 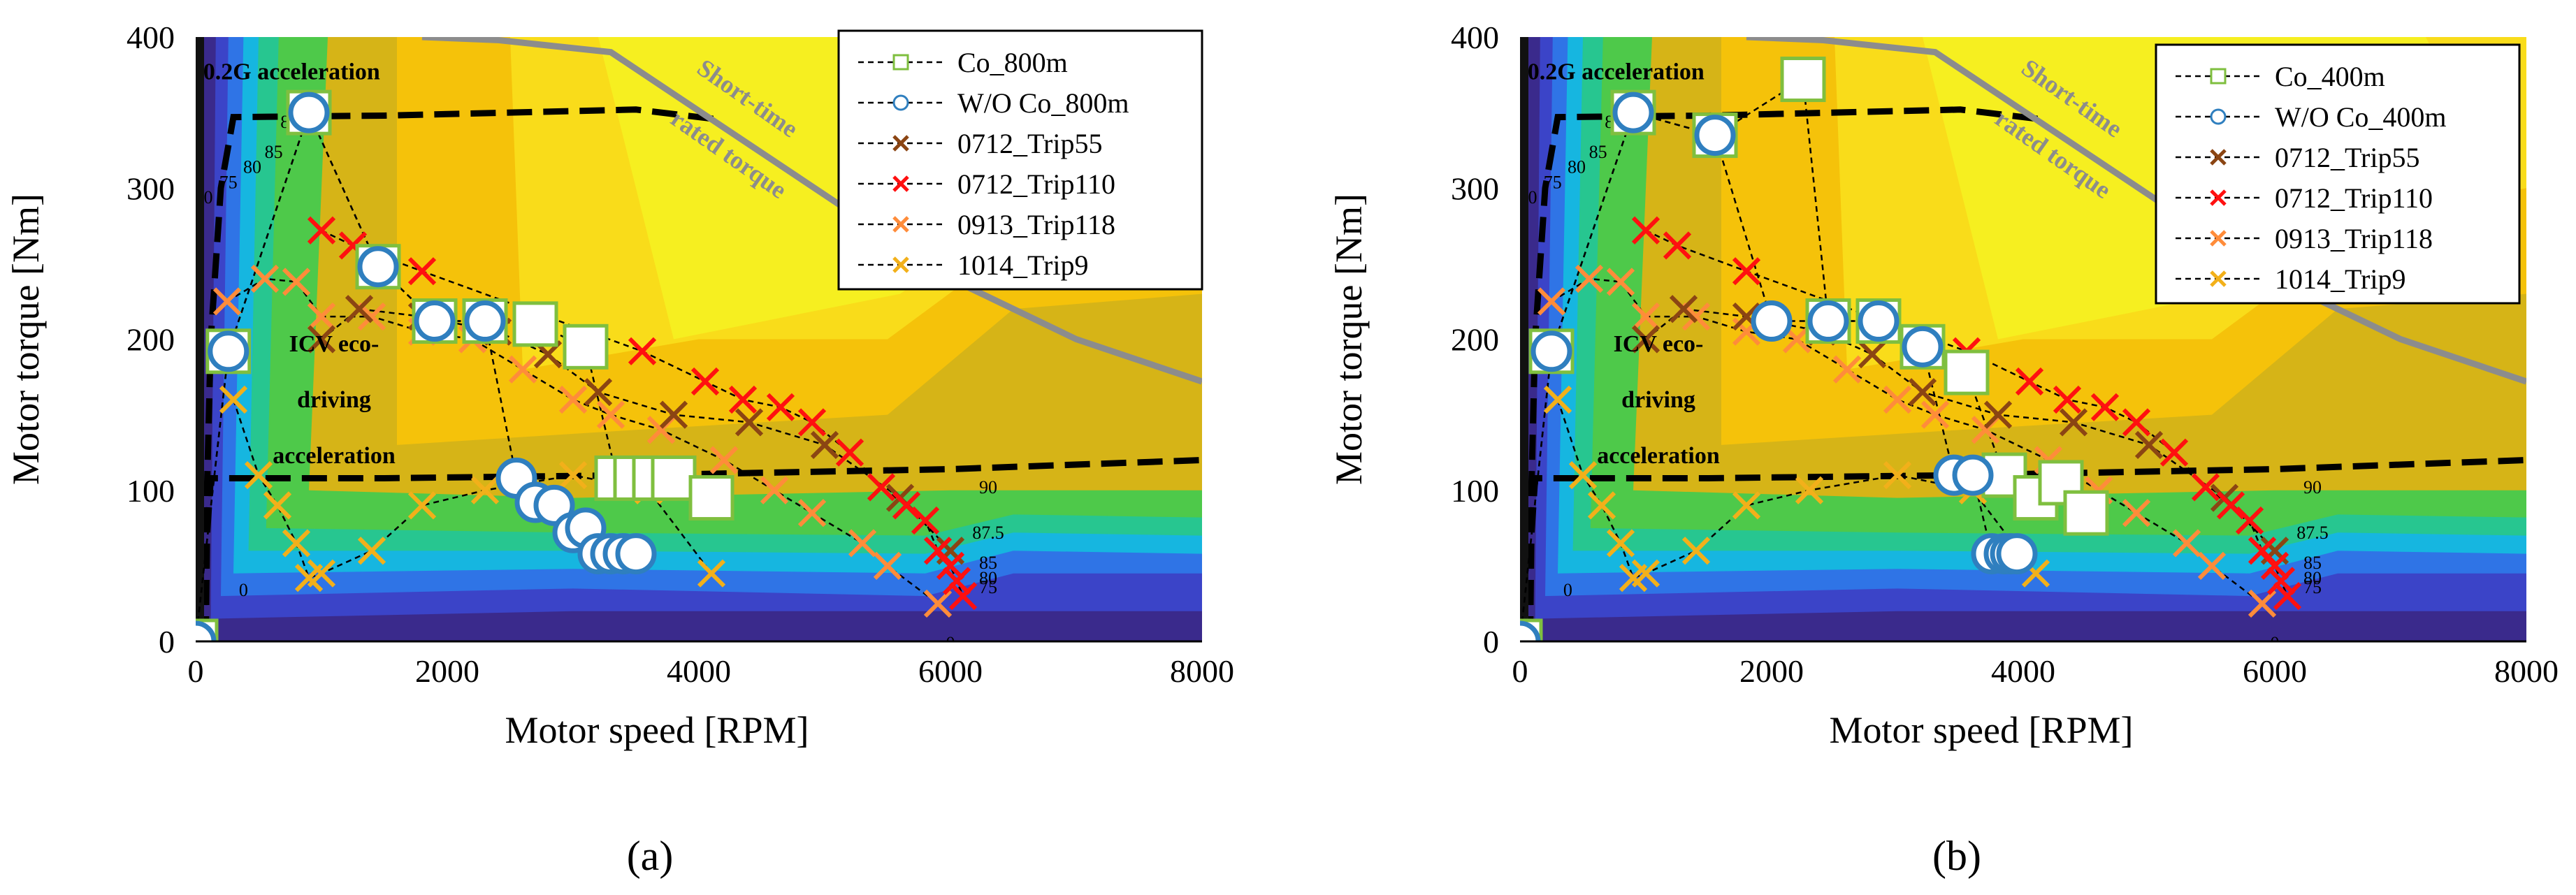 I want to click on contour-label: 85, so click(x=274, y=152).